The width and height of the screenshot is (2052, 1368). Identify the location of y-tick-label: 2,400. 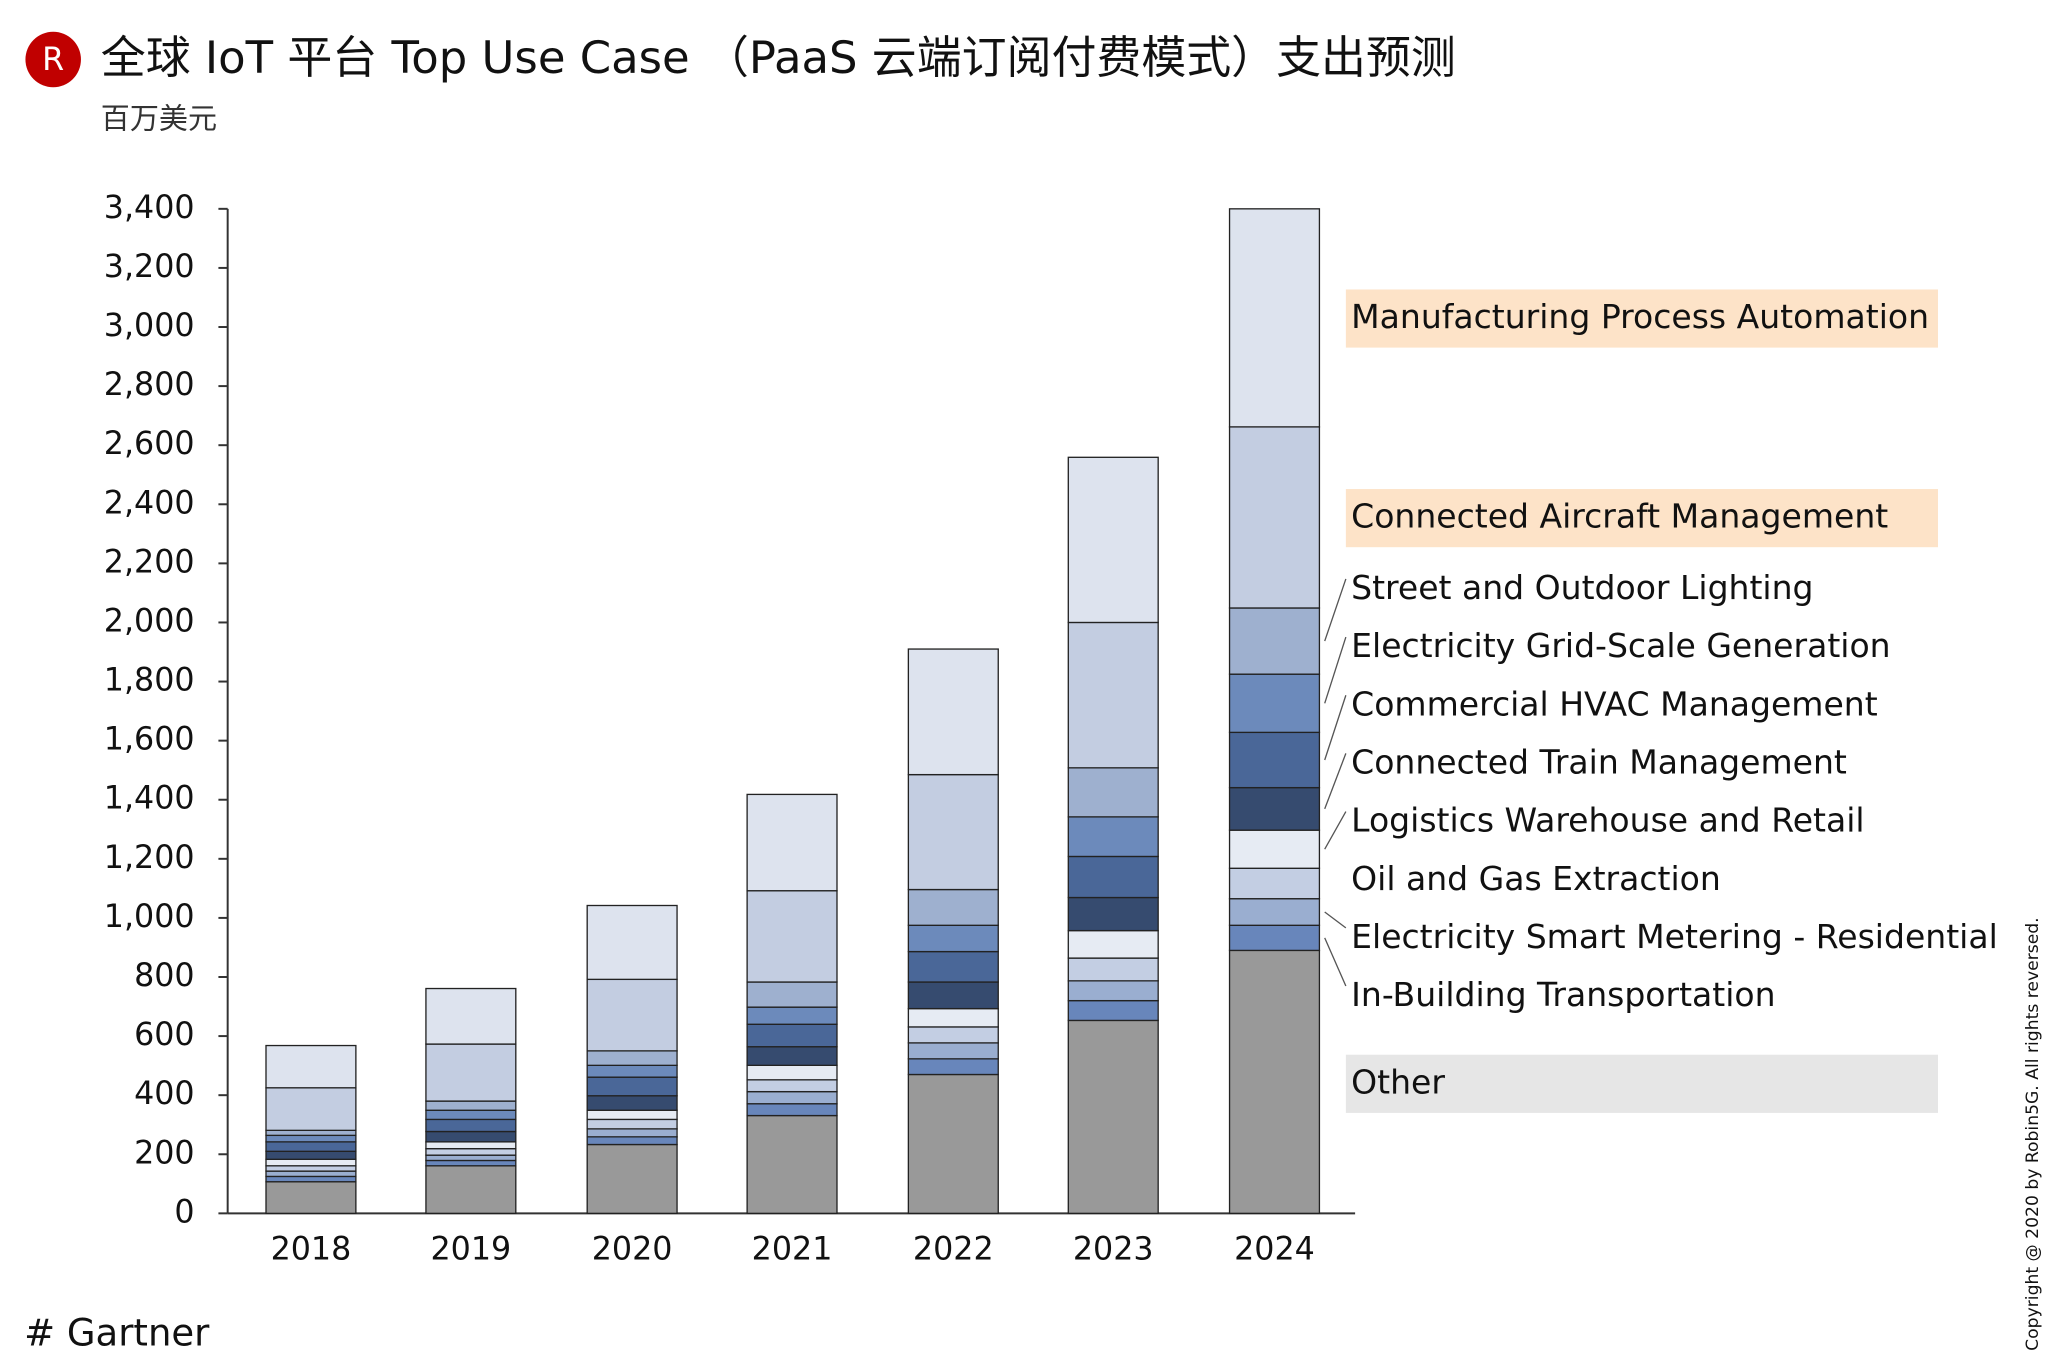
(149, 503).